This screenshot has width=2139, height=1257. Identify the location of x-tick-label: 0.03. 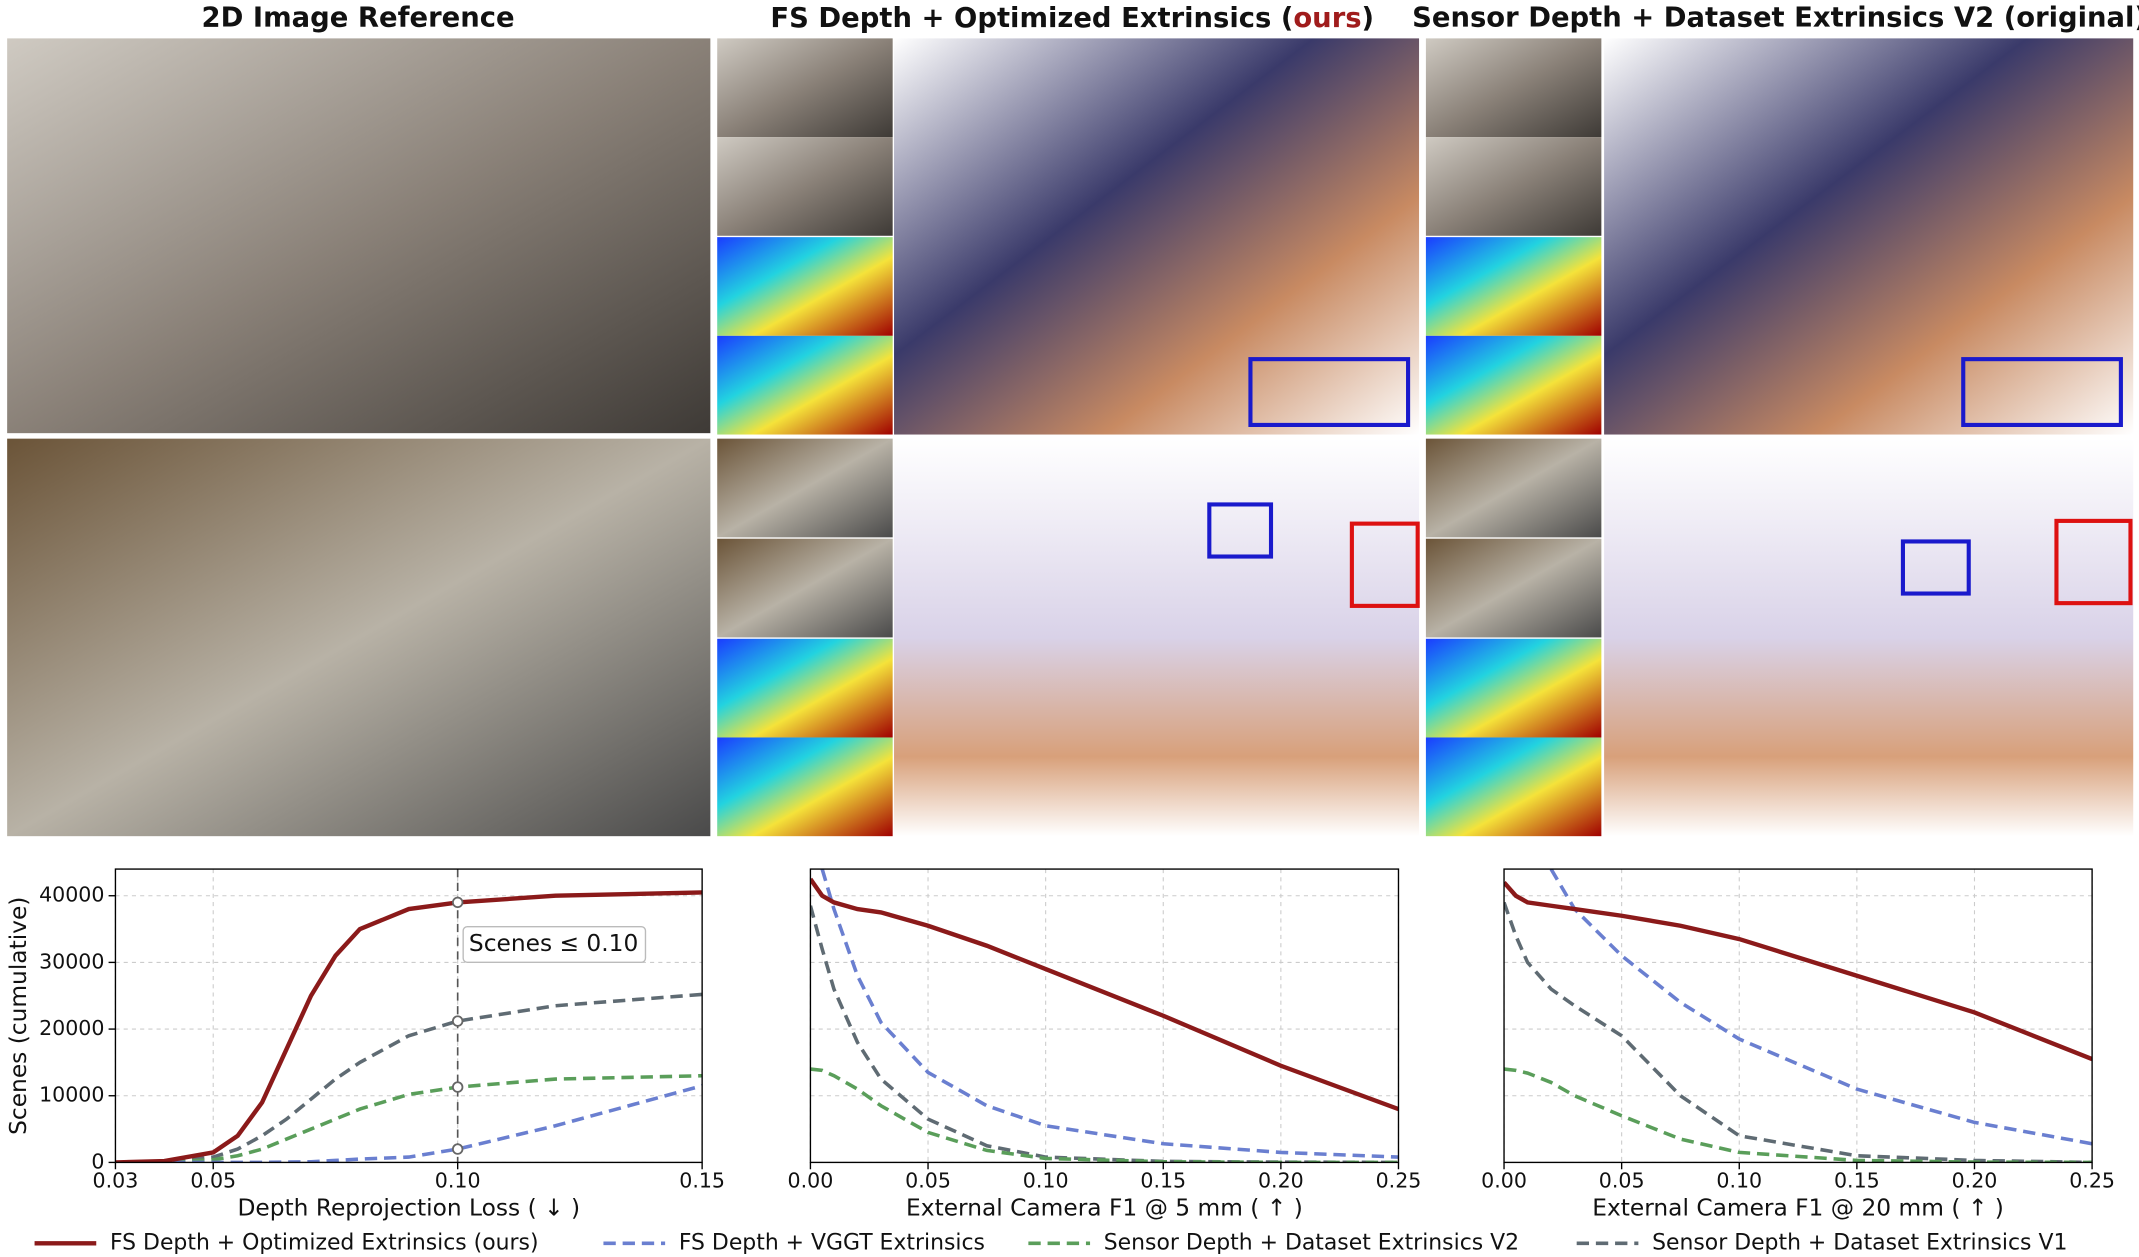
(116, 1181).